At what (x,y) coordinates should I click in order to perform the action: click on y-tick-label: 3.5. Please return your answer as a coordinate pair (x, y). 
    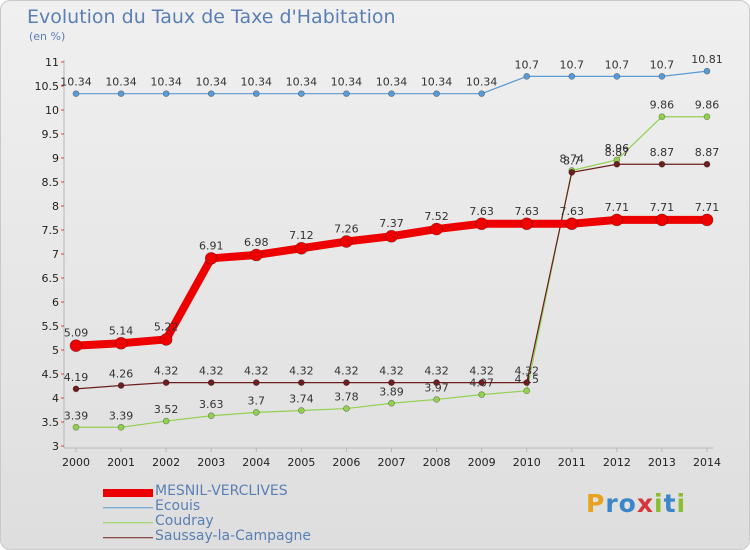
    Looking at the image, I should click on (51, 422).